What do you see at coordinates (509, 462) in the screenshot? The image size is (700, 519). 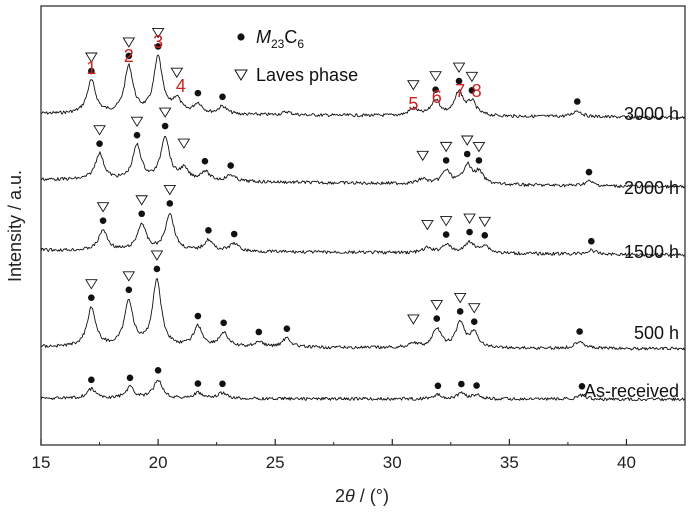 I see `x-tick-label: 35` at bounding box center [509, 462].